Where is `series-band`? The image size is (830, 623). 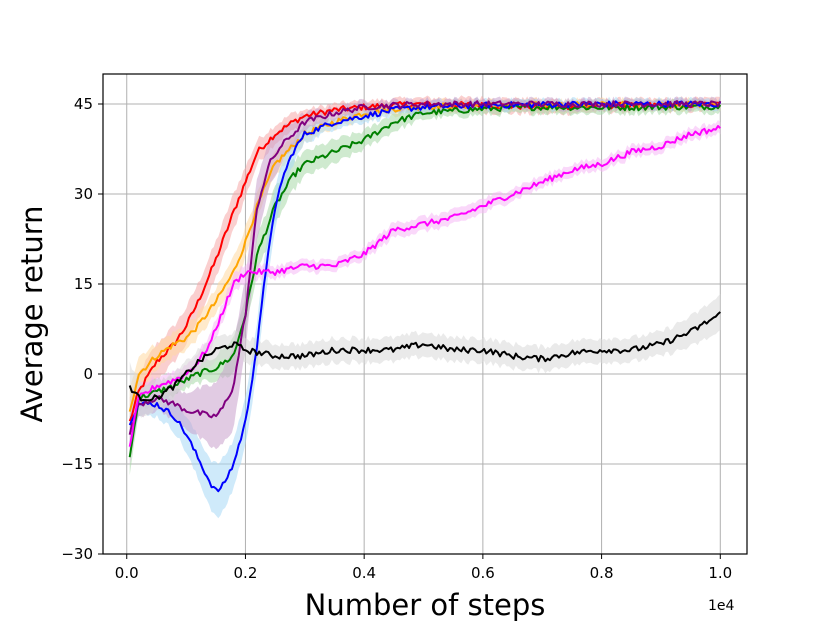
series-band is located at coordinates (425, 356).